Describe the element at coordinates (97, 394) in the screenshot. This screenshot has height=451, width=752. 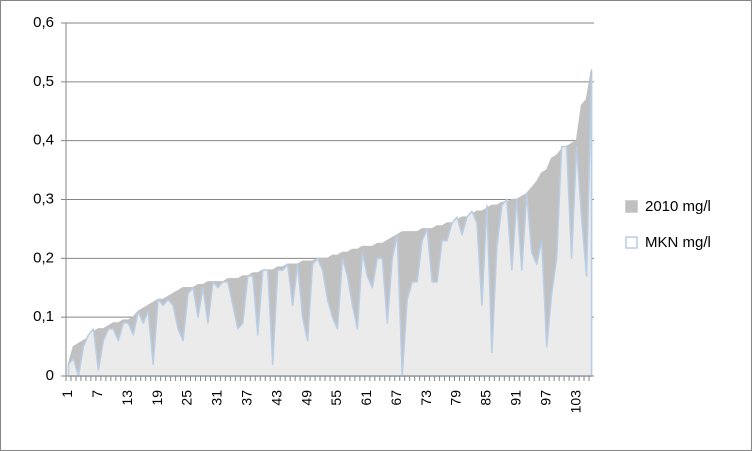
I see `x-tick-label: 7` at that location.